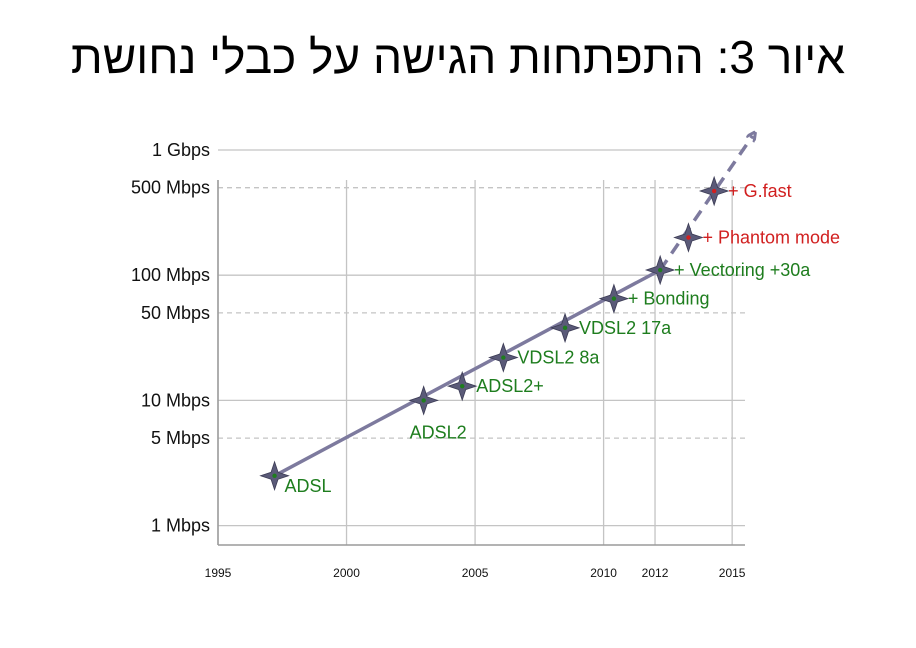 The width and height of the screenshot is (916, 648). Describe the element at coordinates (558, 358) in the screenshot. I see `point-label: VDSL2 8a` at that location.